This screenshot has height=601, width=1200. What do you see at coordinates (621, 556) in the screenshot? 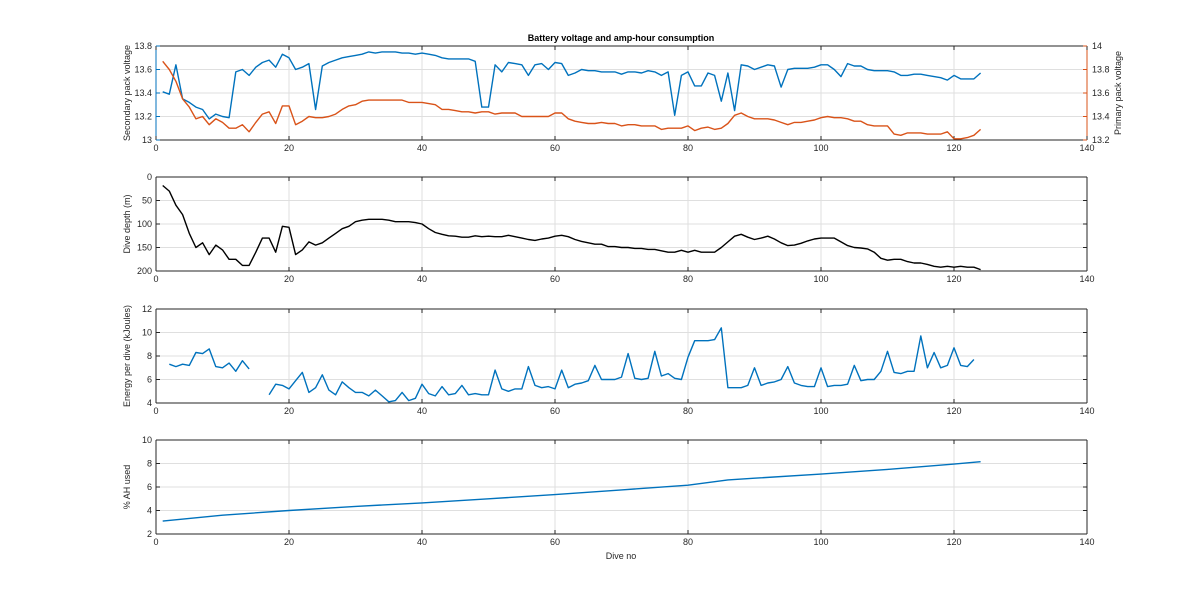
I see `x-axis-label: Dive no` at bounding box center [621, 556].